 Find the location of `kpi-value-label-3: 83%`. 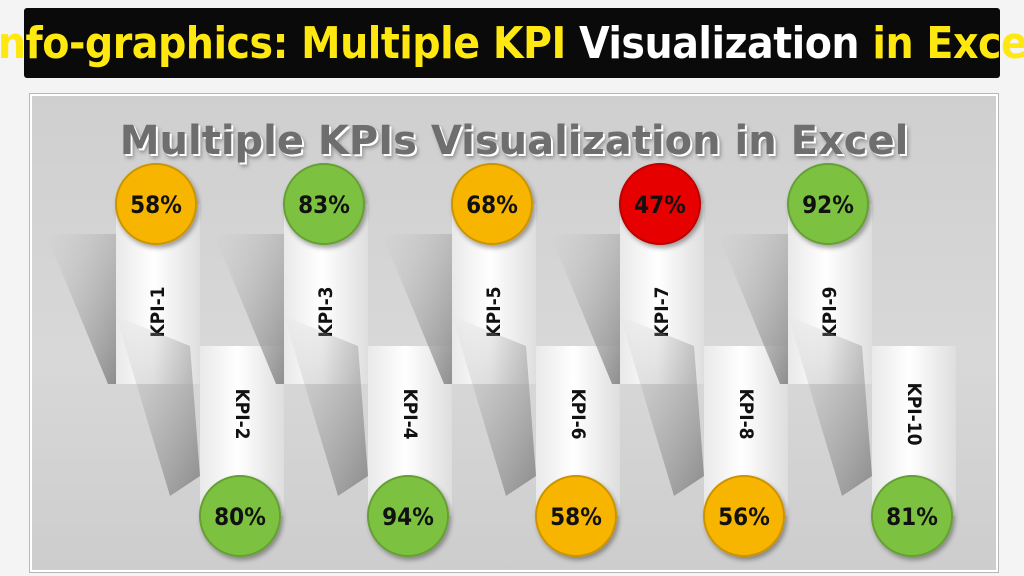

kpi-value-label-3: 83% is located at coordinates (324, 205).